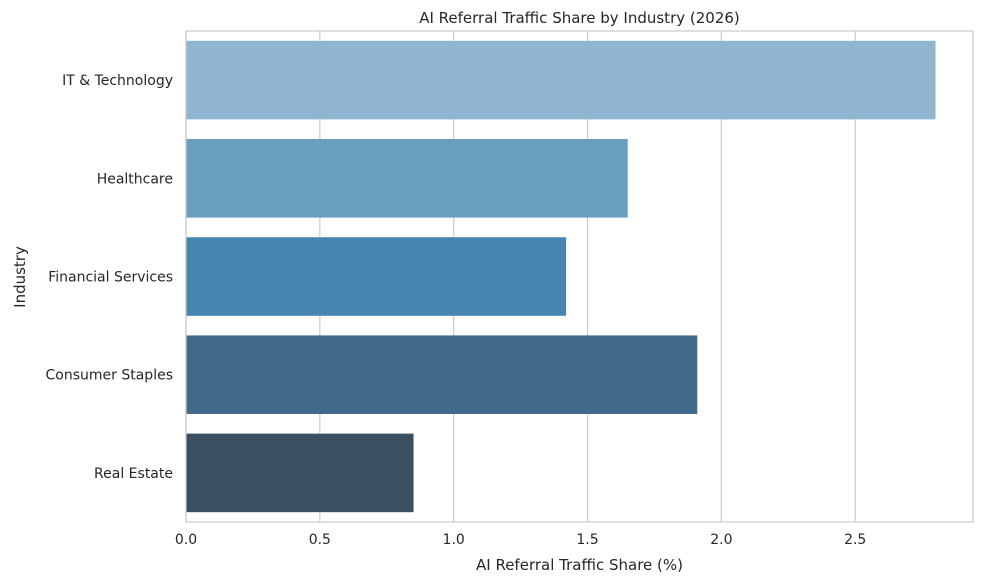  What do you see at coordinates (587, 540) in the screenshot?
I see `x-tick-label: 1.5` at bounding box center [587, 540].